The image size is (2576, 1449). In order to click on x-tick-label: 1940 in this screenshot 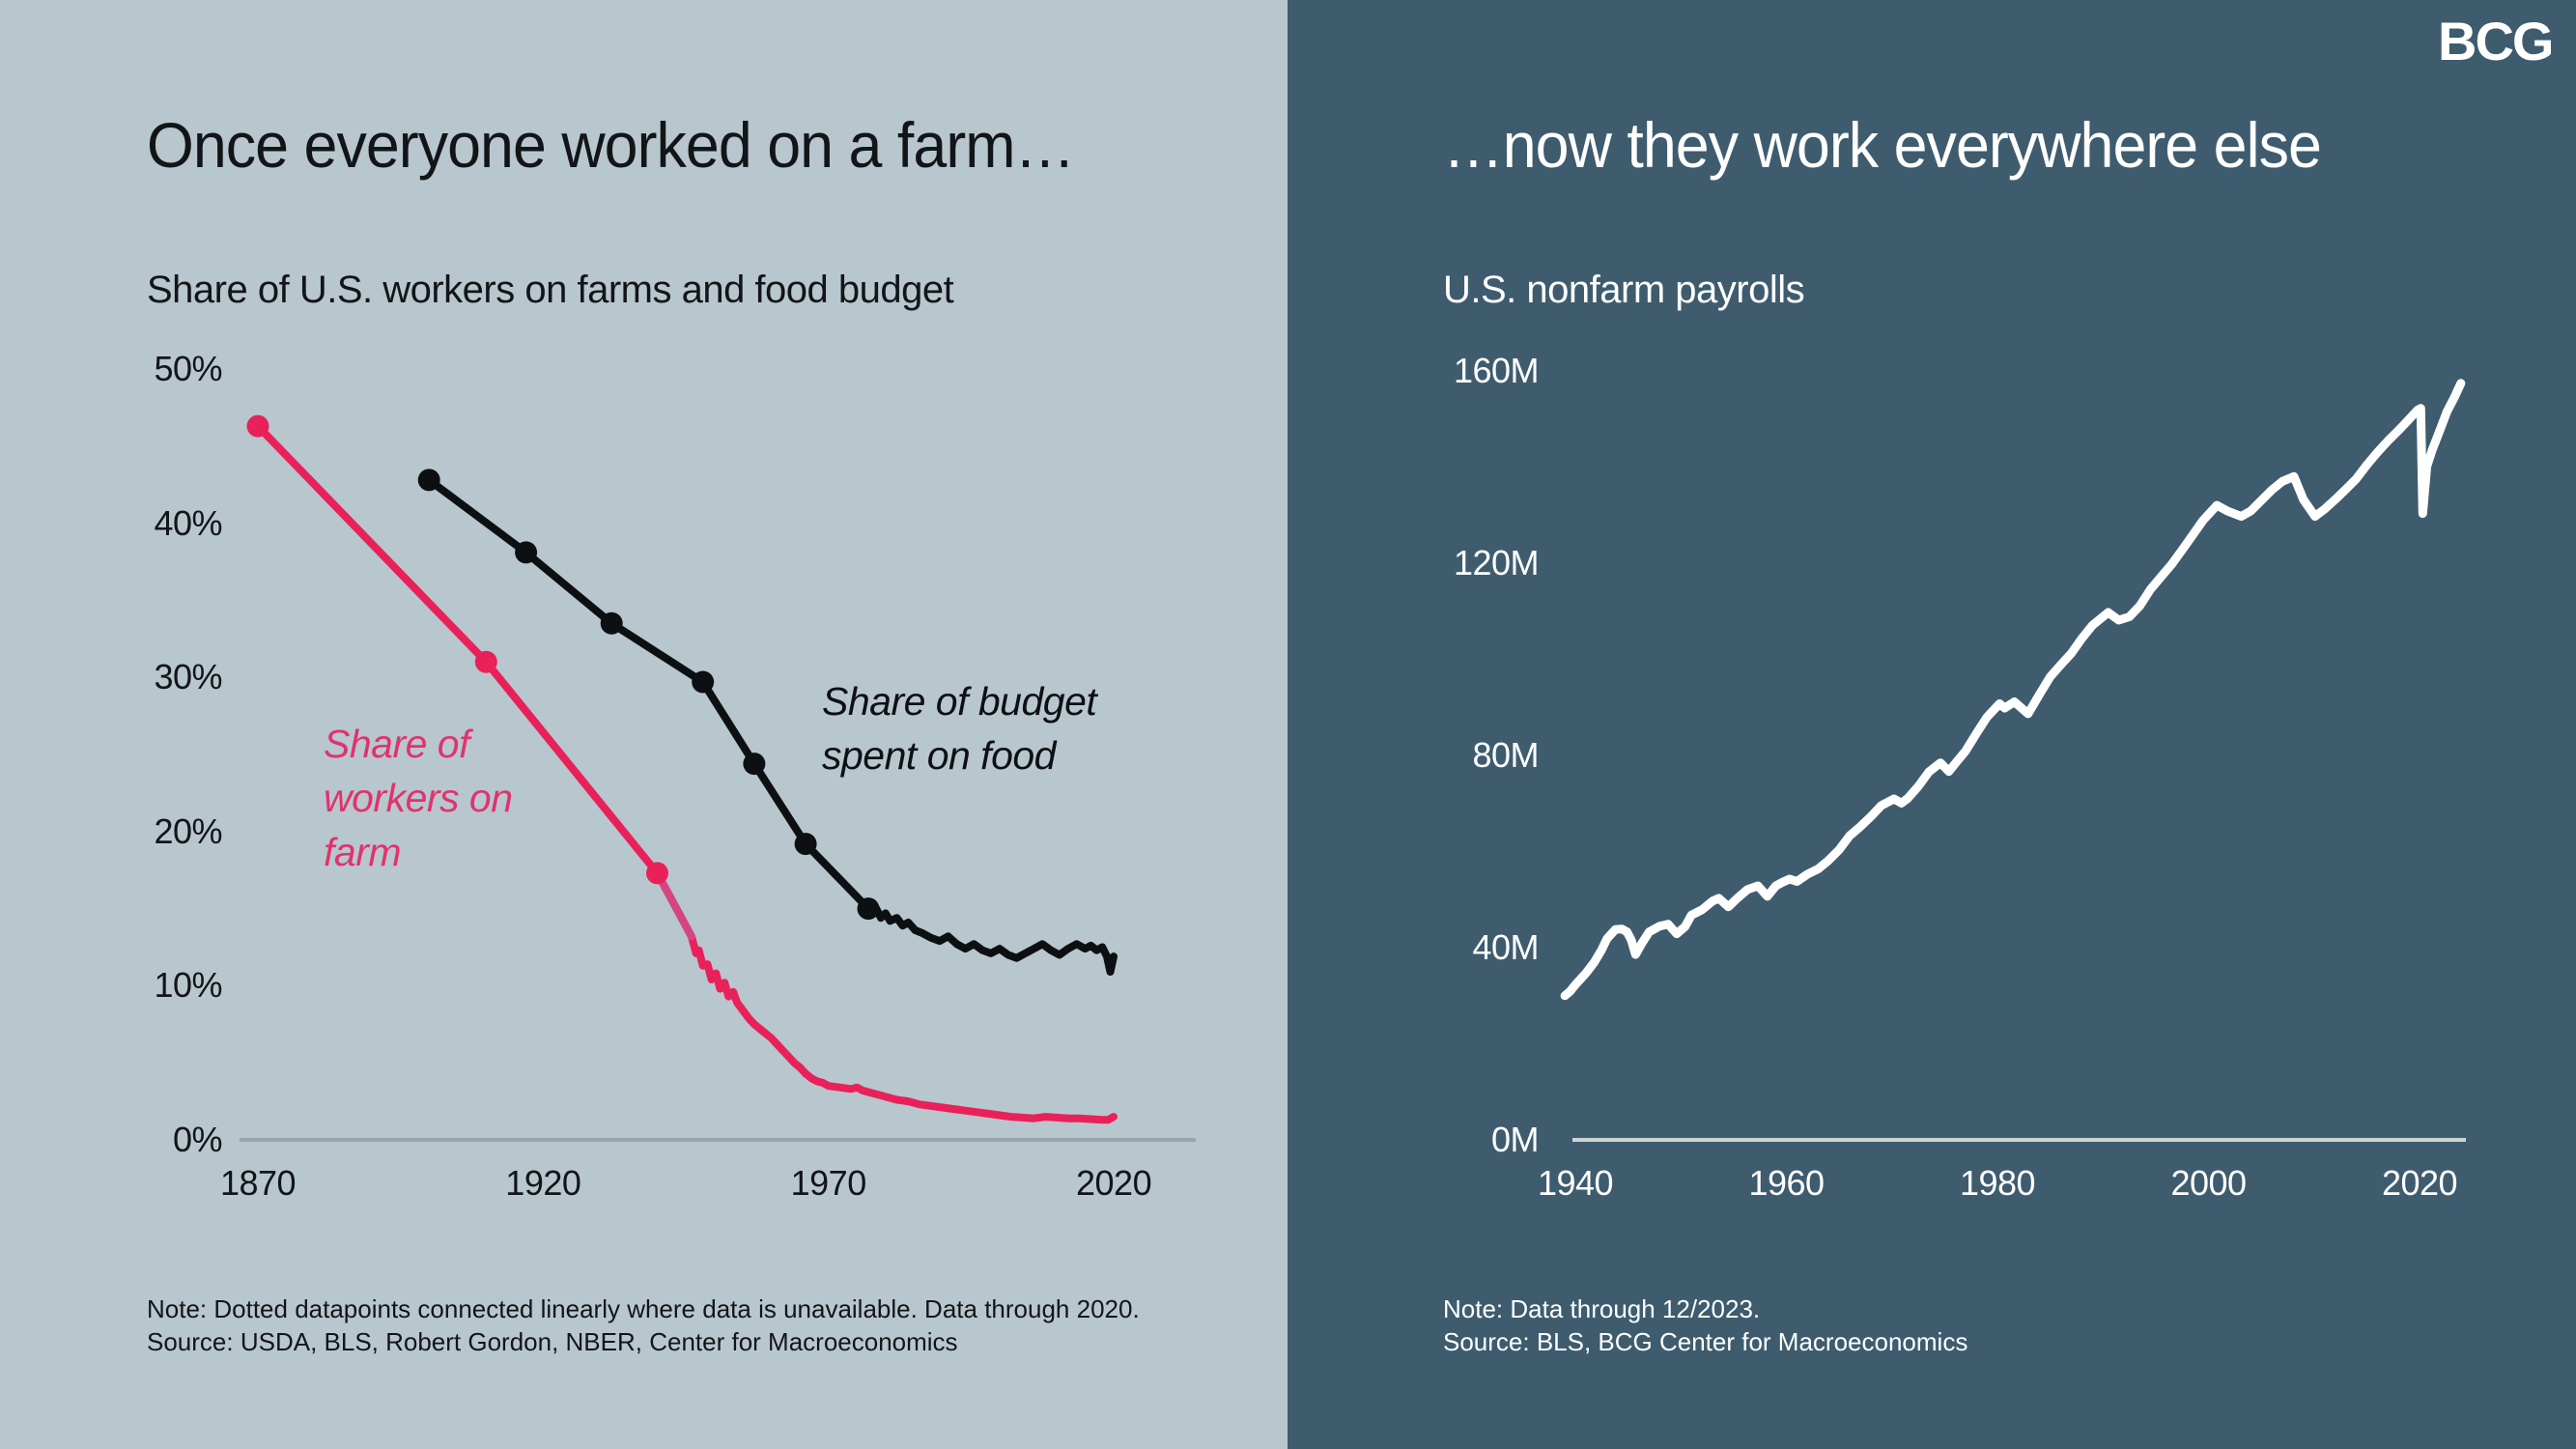, I will do `click(1575, 1183)`.